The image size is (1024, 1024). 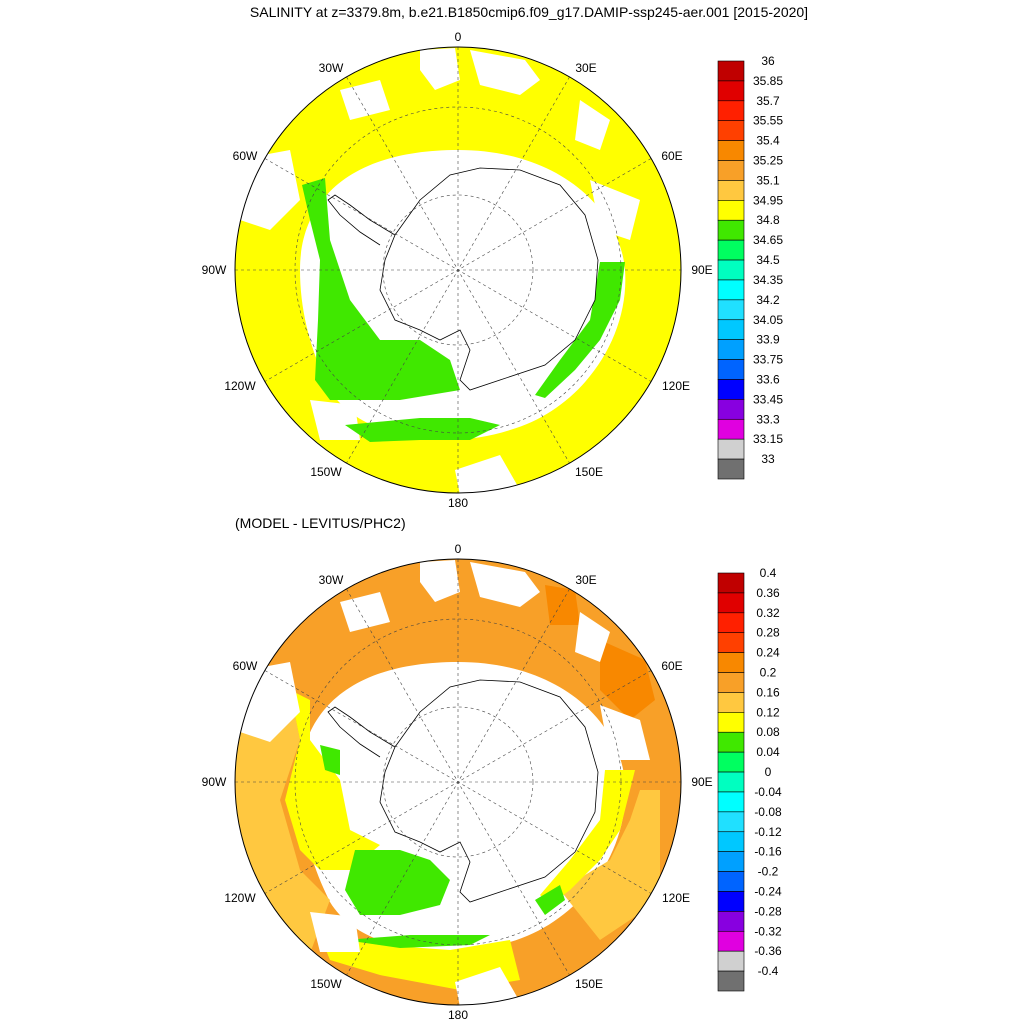 I want to click on colorbar-tick-label: 35.1, so click(x=768, y=180).